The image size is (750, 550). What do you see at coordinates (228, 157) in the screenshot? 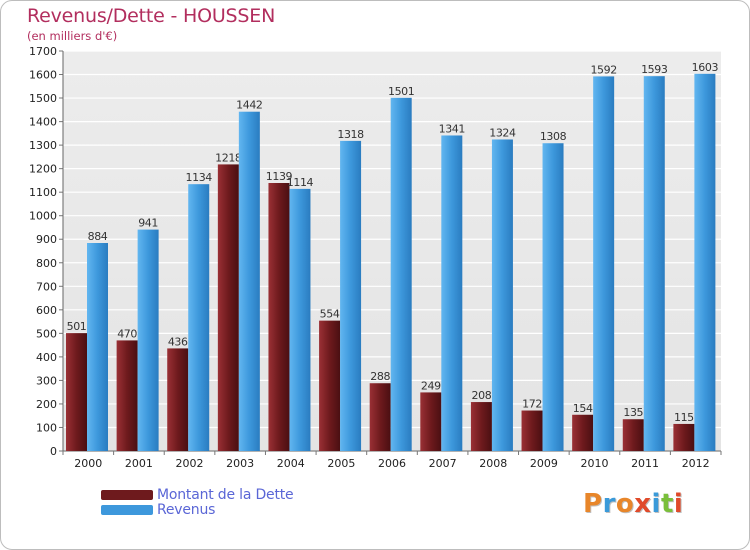
I see `data-label-dette: 1218` at bounding box center [228, 157].